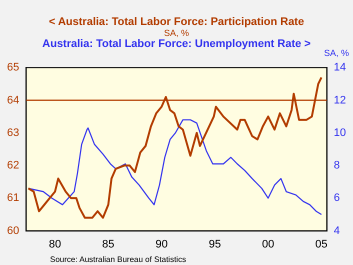 The image size is (353, 265). What do you see at coordinates (13, 198) in the screenshot?
I see `y-tick-label: 61` at bounding box center [13, 198].